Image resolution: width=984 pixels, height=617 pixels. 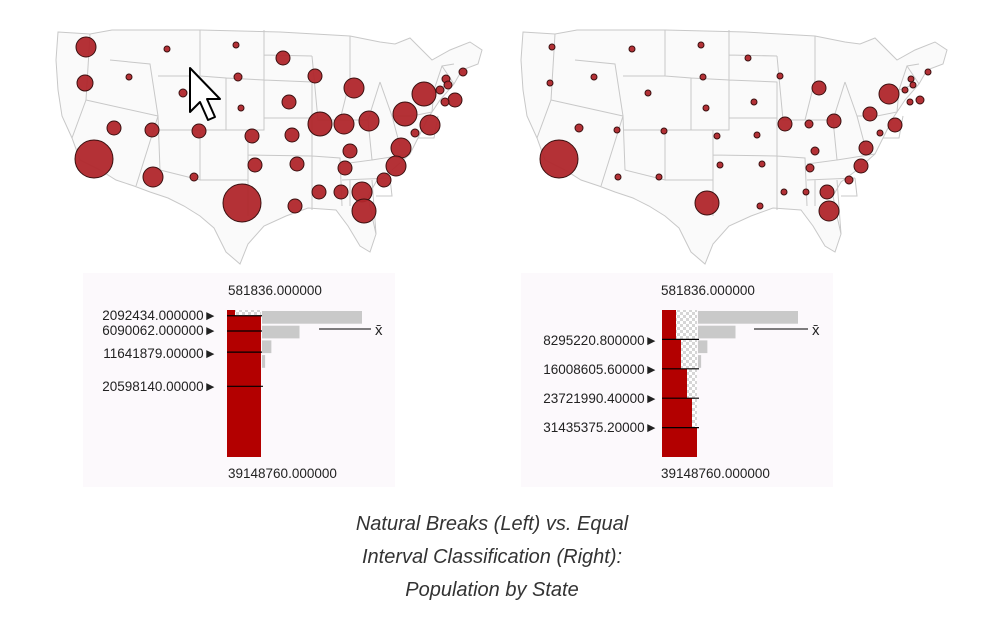 What do you see at coordinates (205, 94) in the screenshot?
I see `mouse-pointer-icon` at bounding box center [205, 94].